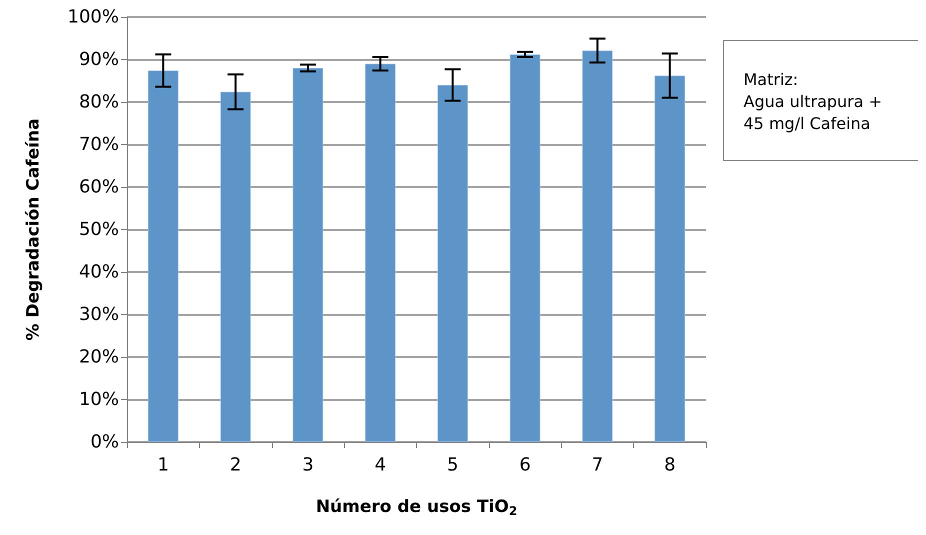 This screenshot has height=535, width=926. What do you see at coordinates (98, 144) in the screenshot?
I see `y-tick-label: 70%` at bounding box center [98, 144].